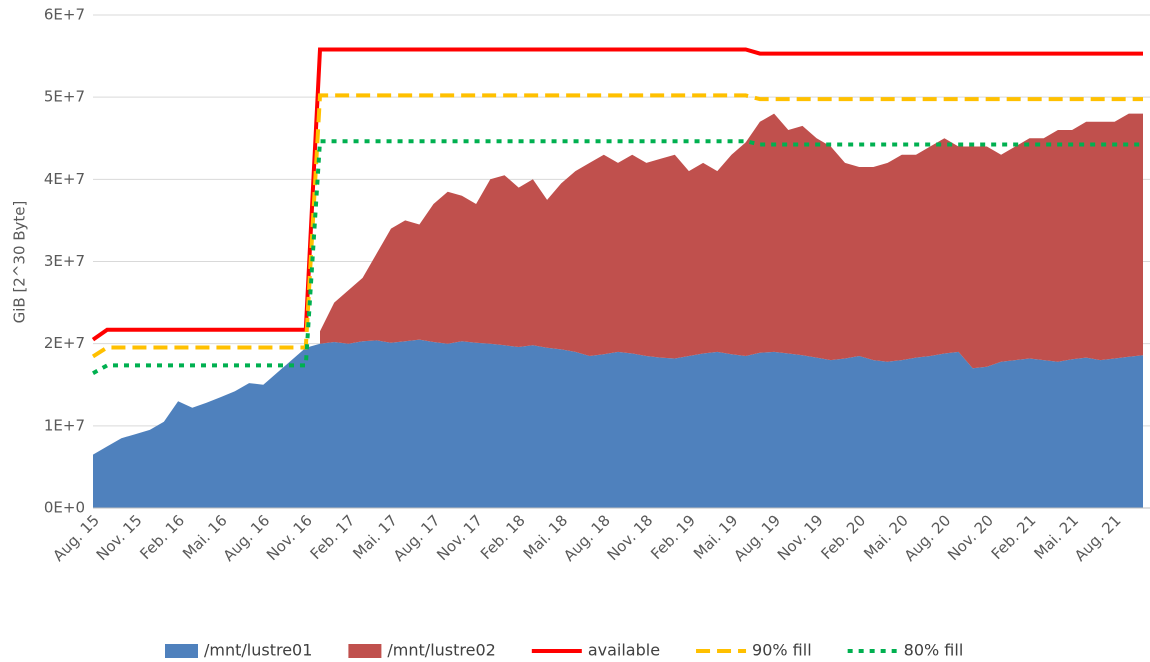  Describe the element at coordinates (800, 537) in the screenshot. I see `x-tick-label: Nov. 19` at that location.